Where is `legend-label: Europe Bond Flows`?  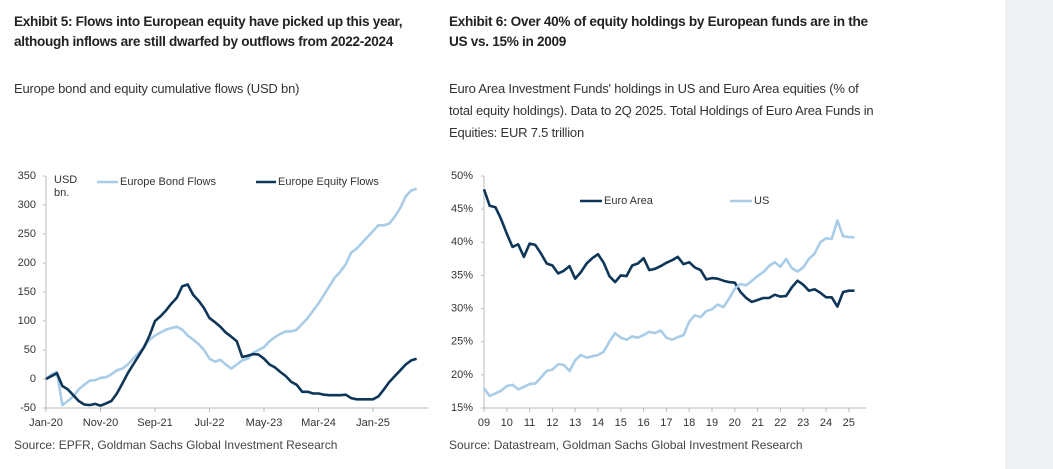 legend-label: Europe Bond Flows is located at coordinates (168, 182).